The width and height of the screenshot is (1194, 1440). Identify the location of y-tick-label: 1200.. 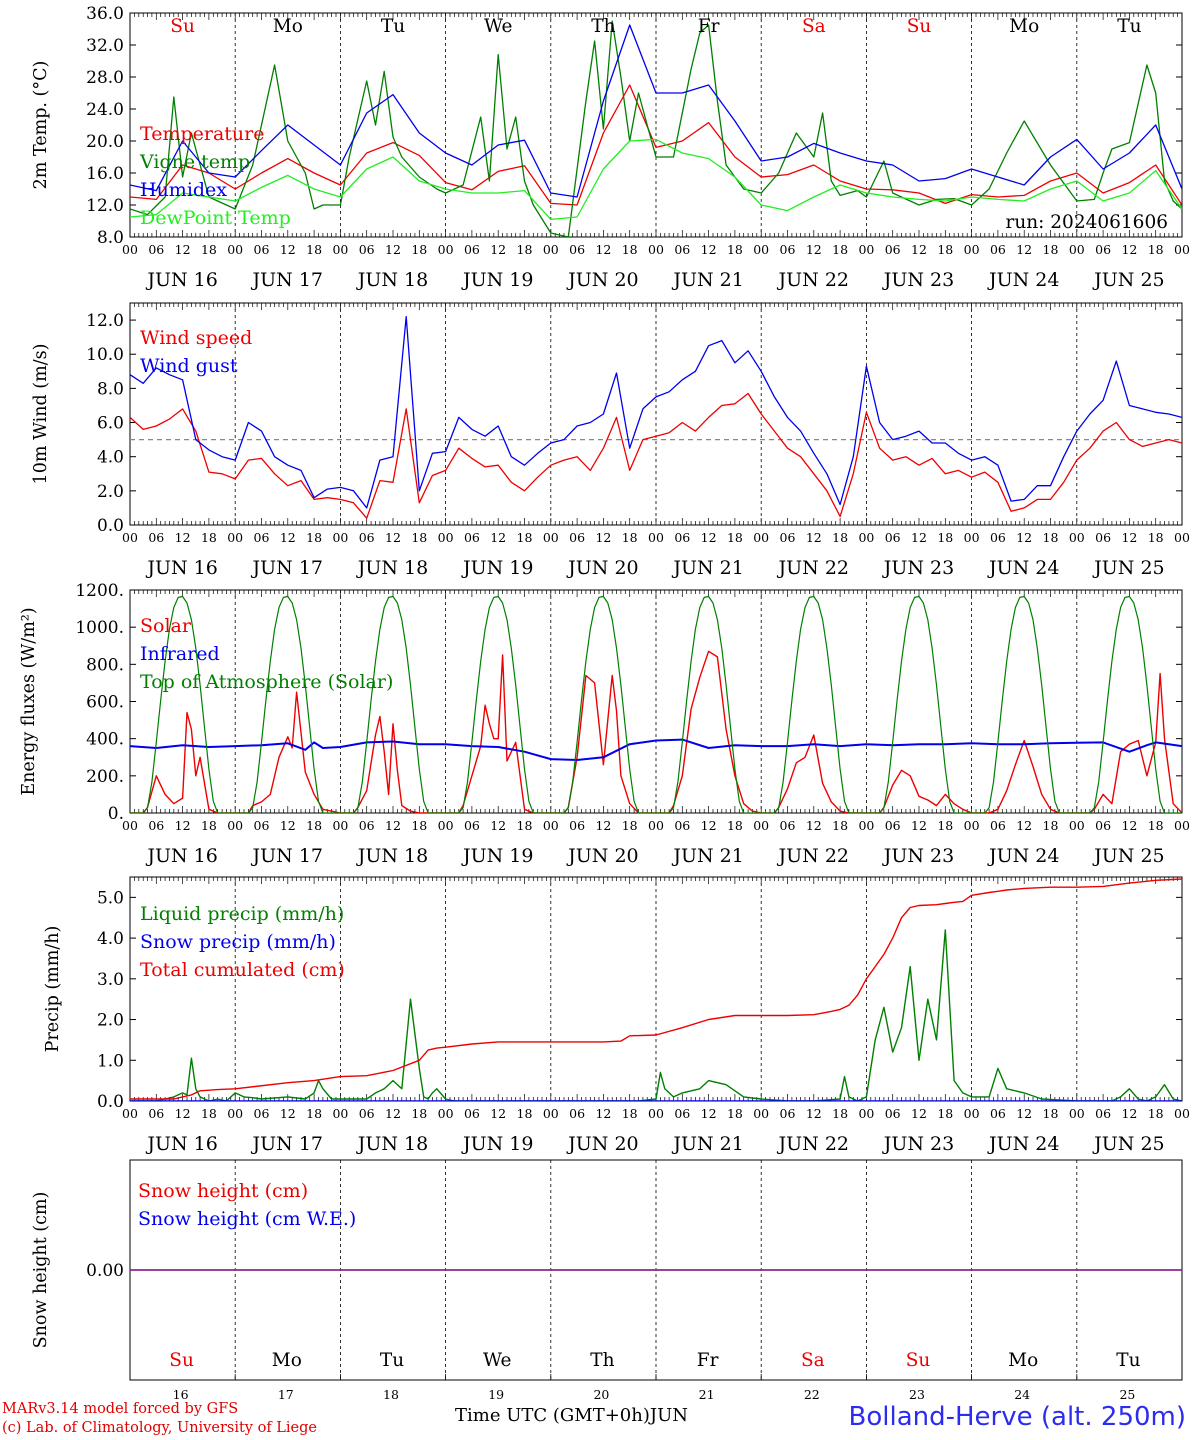
(99, 591).